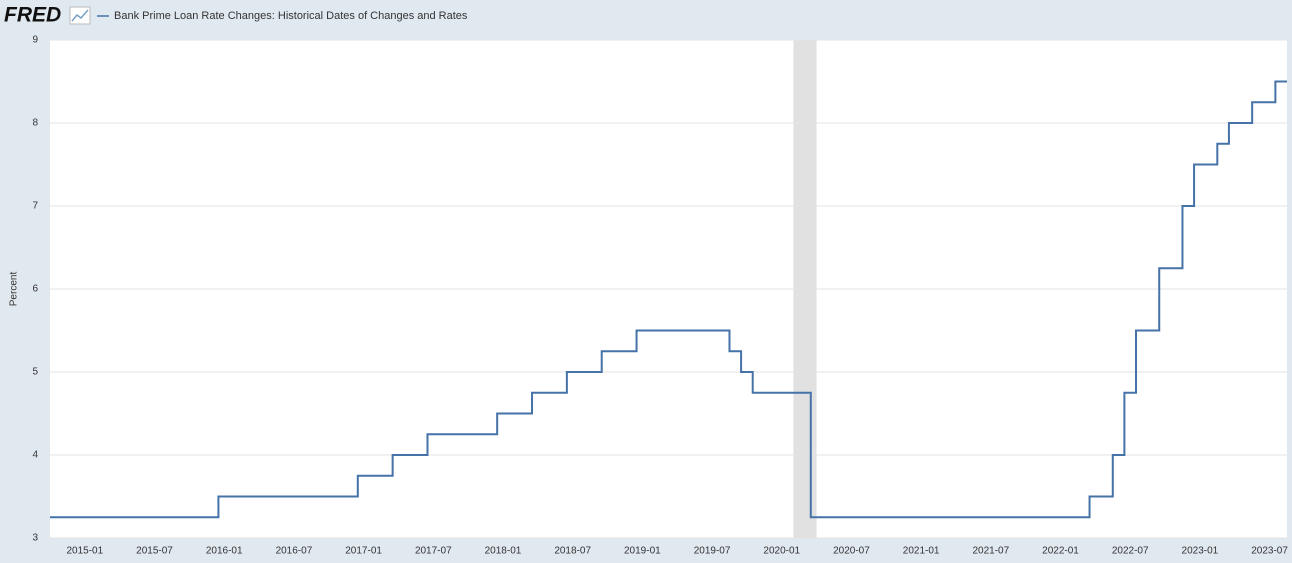  Describe the element at coordinates (572, 551) in the screenshot. I see `x-tick-label: 2018-07` at that location.